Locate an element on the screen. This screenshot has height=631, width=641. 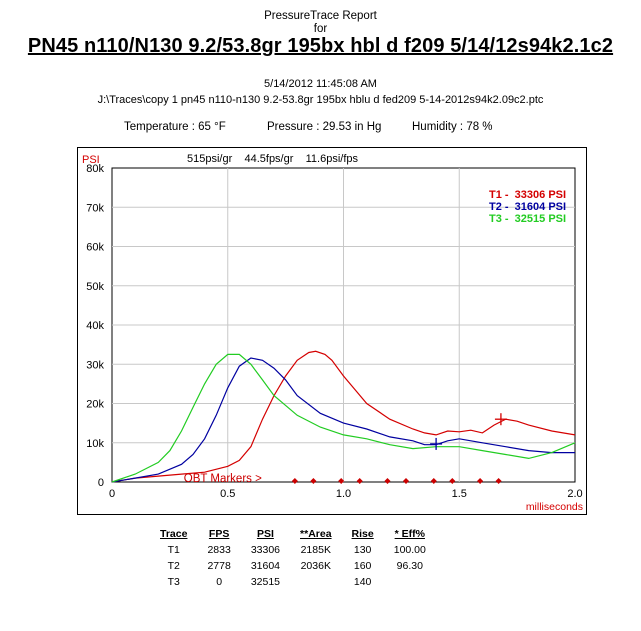
results-col-header: PSI is located at coordinates (265, 534).